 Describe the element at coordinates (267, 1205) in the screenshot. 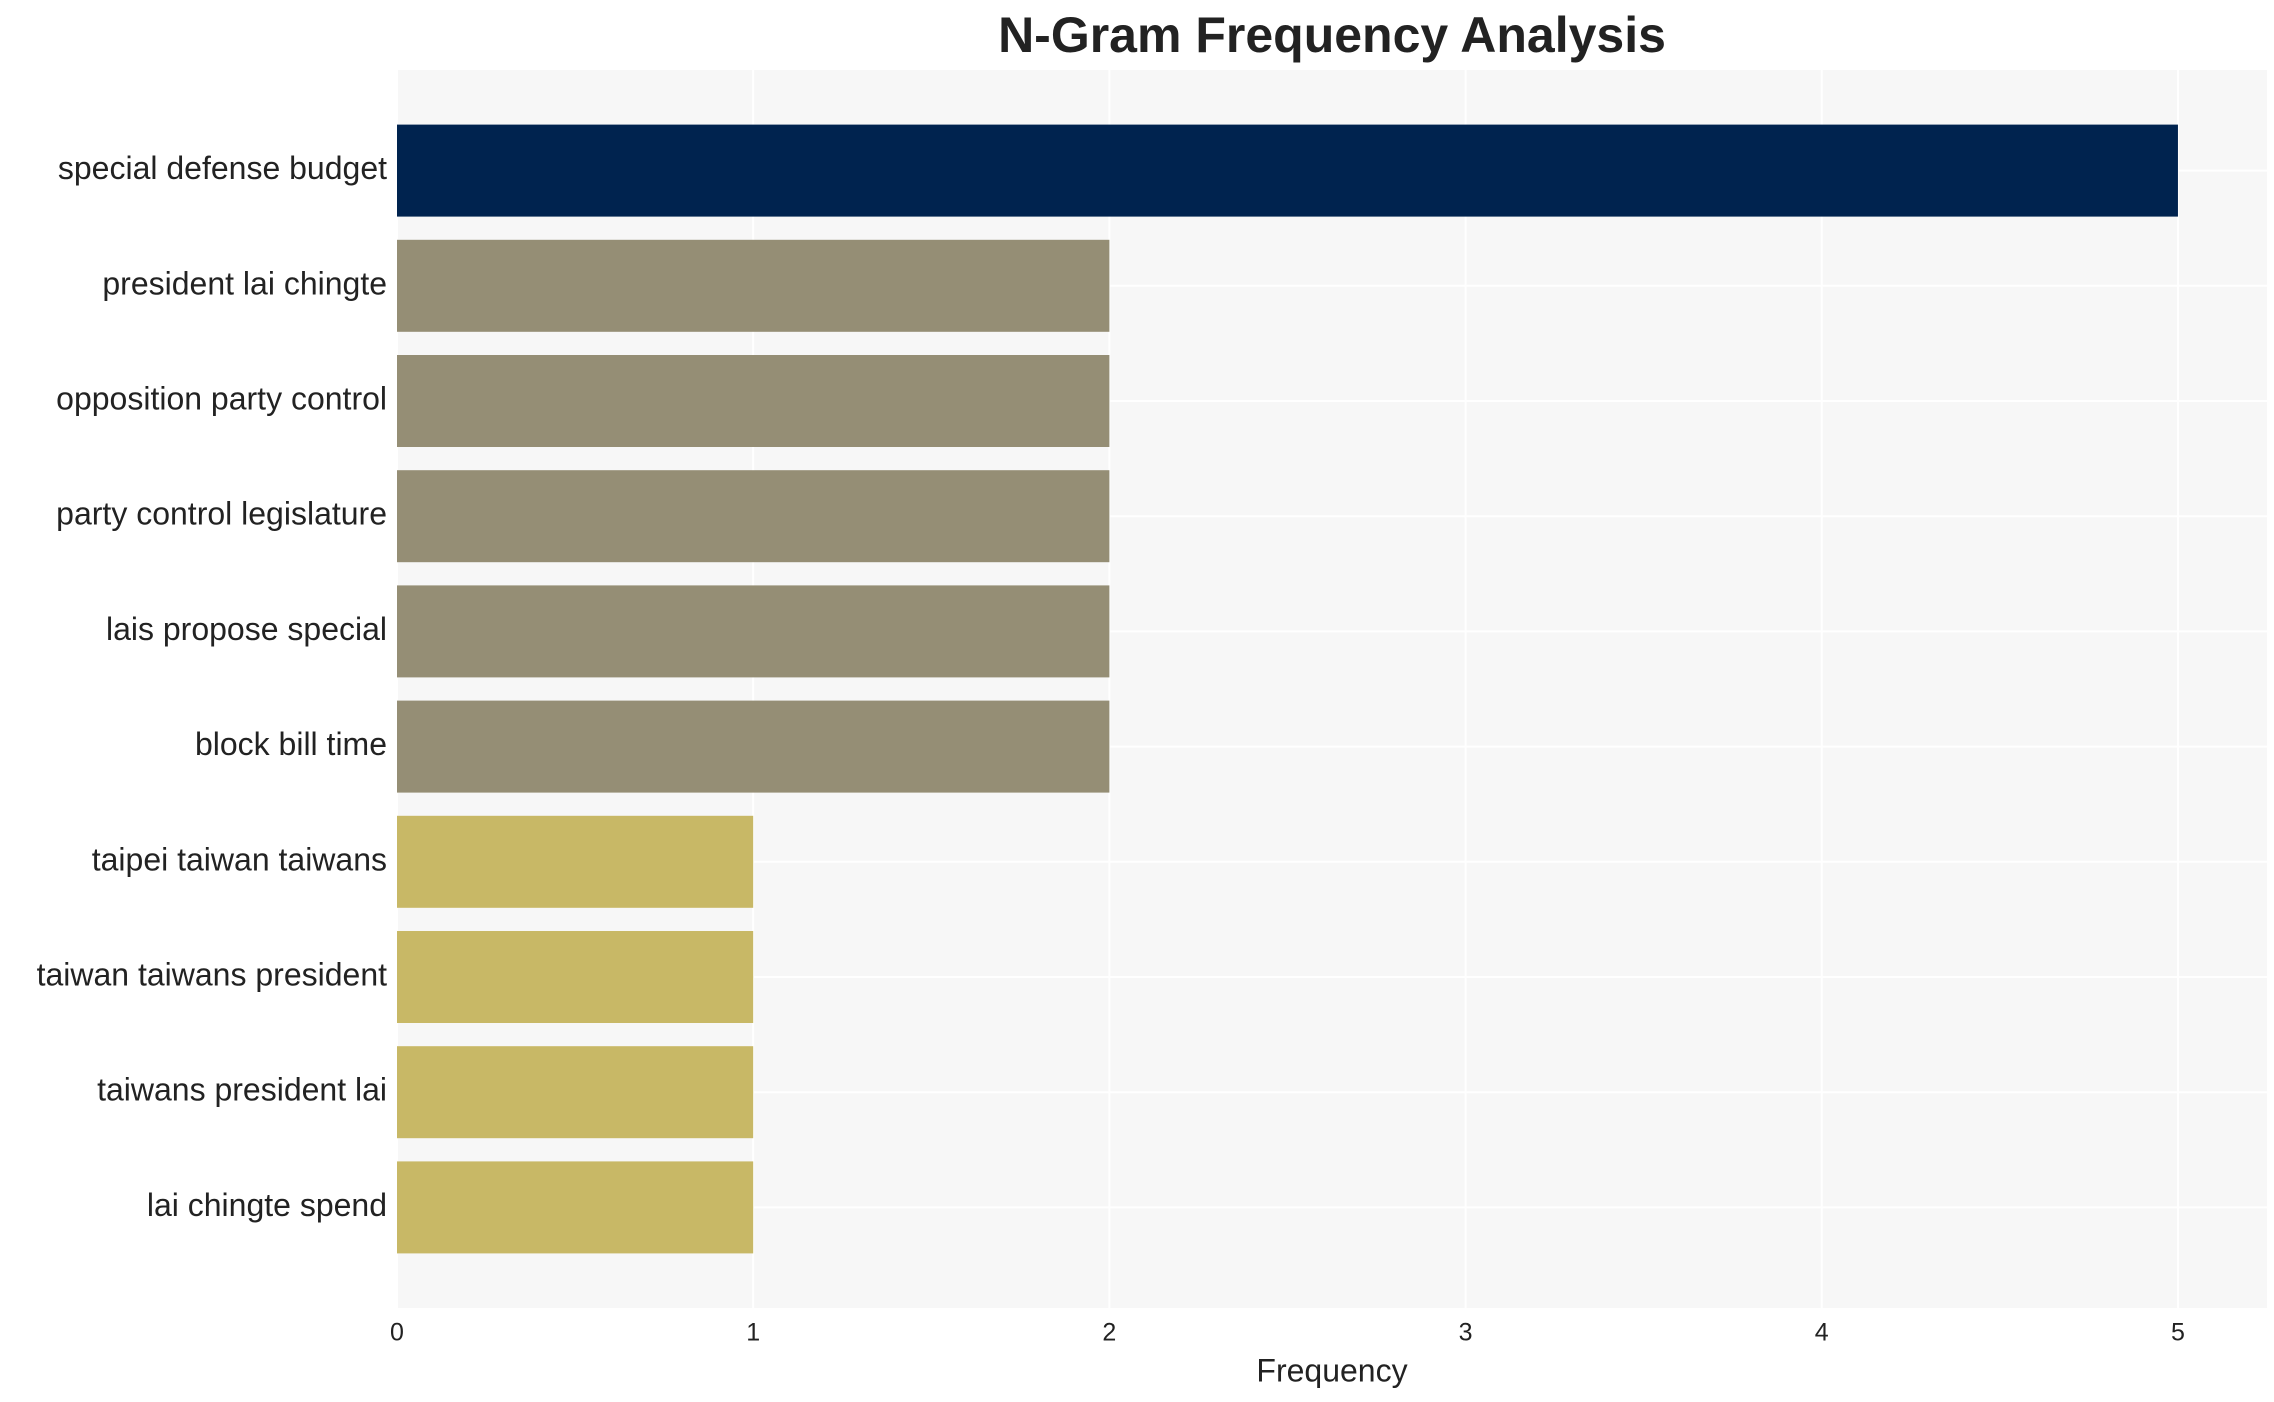

I see `y-tick-label: lai chingte spend` at that location.